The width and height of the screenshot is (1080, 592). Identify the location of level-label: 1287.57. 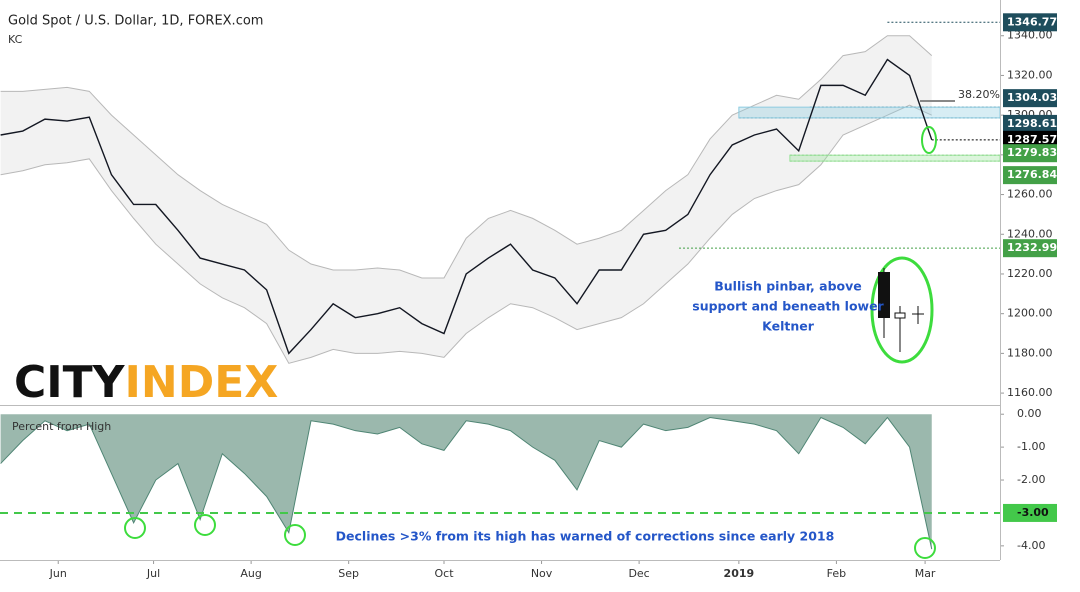
(1032, 139).